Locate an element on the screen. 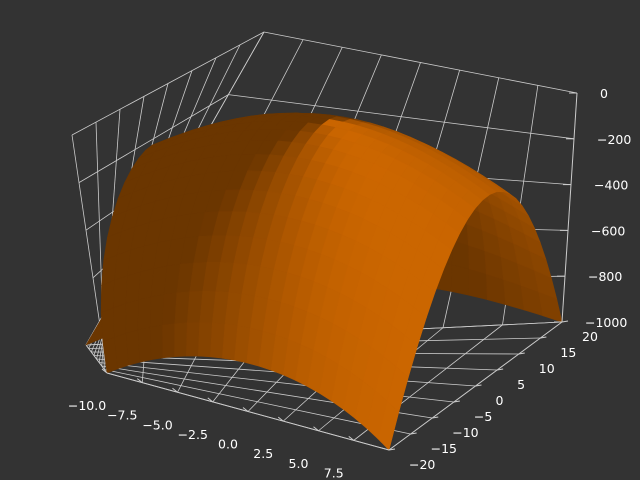 Image resolution: width=640 pixels, height=480 pixels. y-tick-label: −5 is located at coordinates (483, 416).